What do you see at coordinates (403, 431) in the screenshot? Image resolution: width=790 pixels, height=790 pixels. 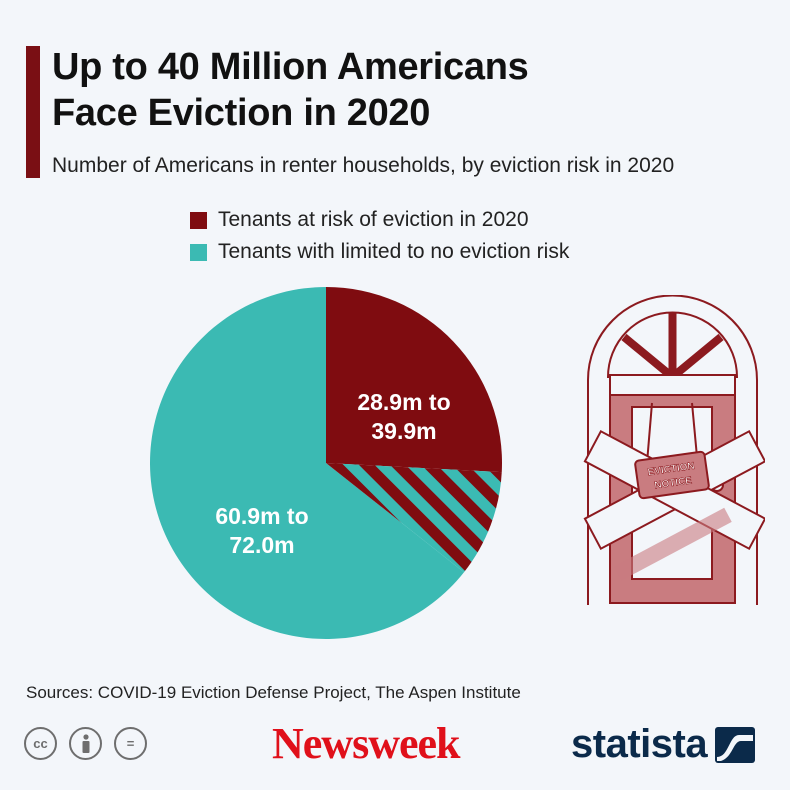 I see `data-label-at-risk-line-2: 39.9m` at bounding box center [403, 431].